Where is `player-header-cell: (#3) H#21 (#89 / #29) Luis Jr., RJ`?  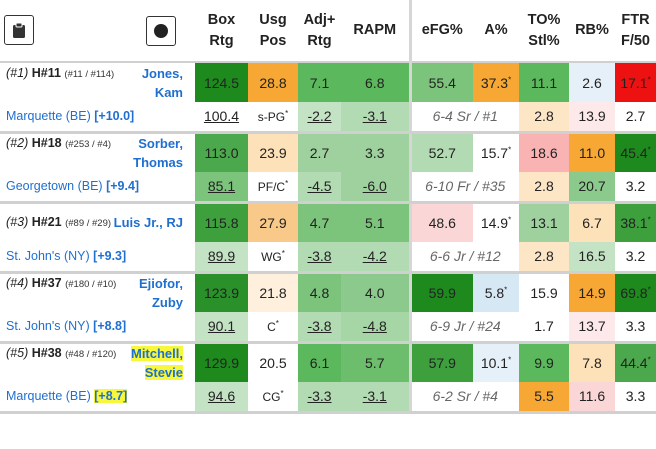
player-header-cell: (#3) H#21 (#89 / #29) Luis Jr., RJ is located at coordinates (97, 222).